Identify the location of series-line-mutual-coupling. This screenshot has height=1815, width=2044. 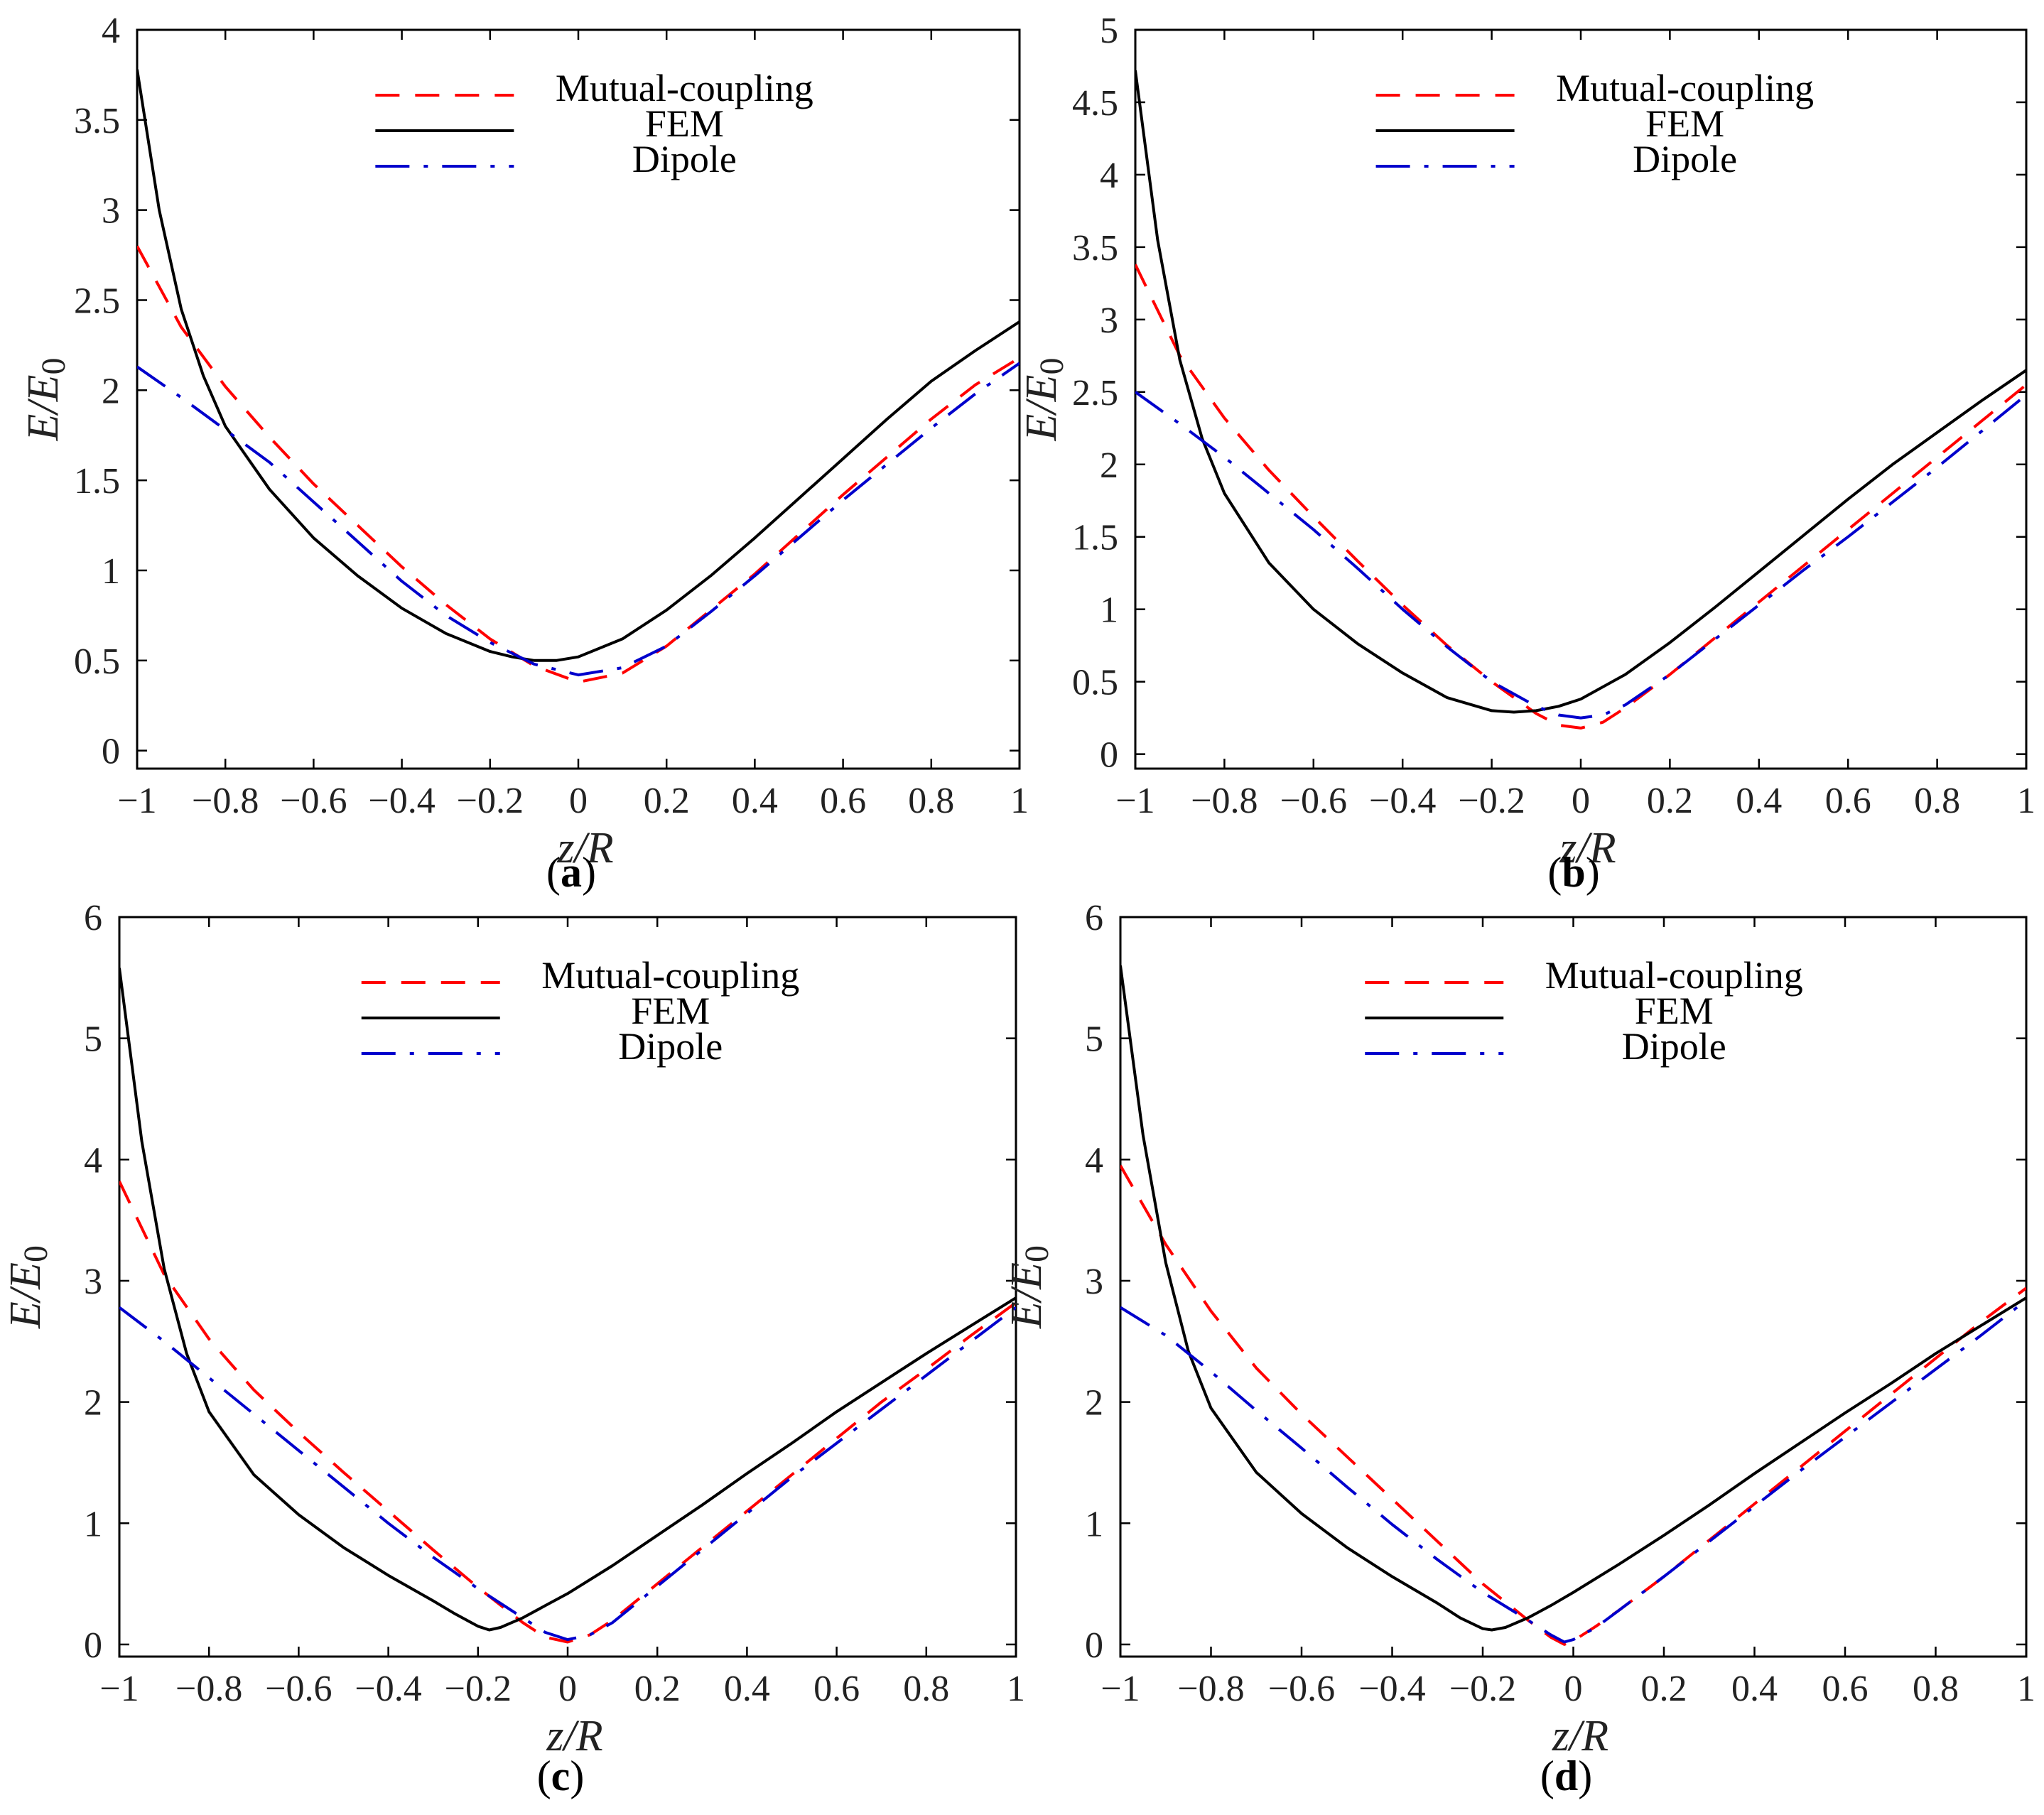
(1580, 497).